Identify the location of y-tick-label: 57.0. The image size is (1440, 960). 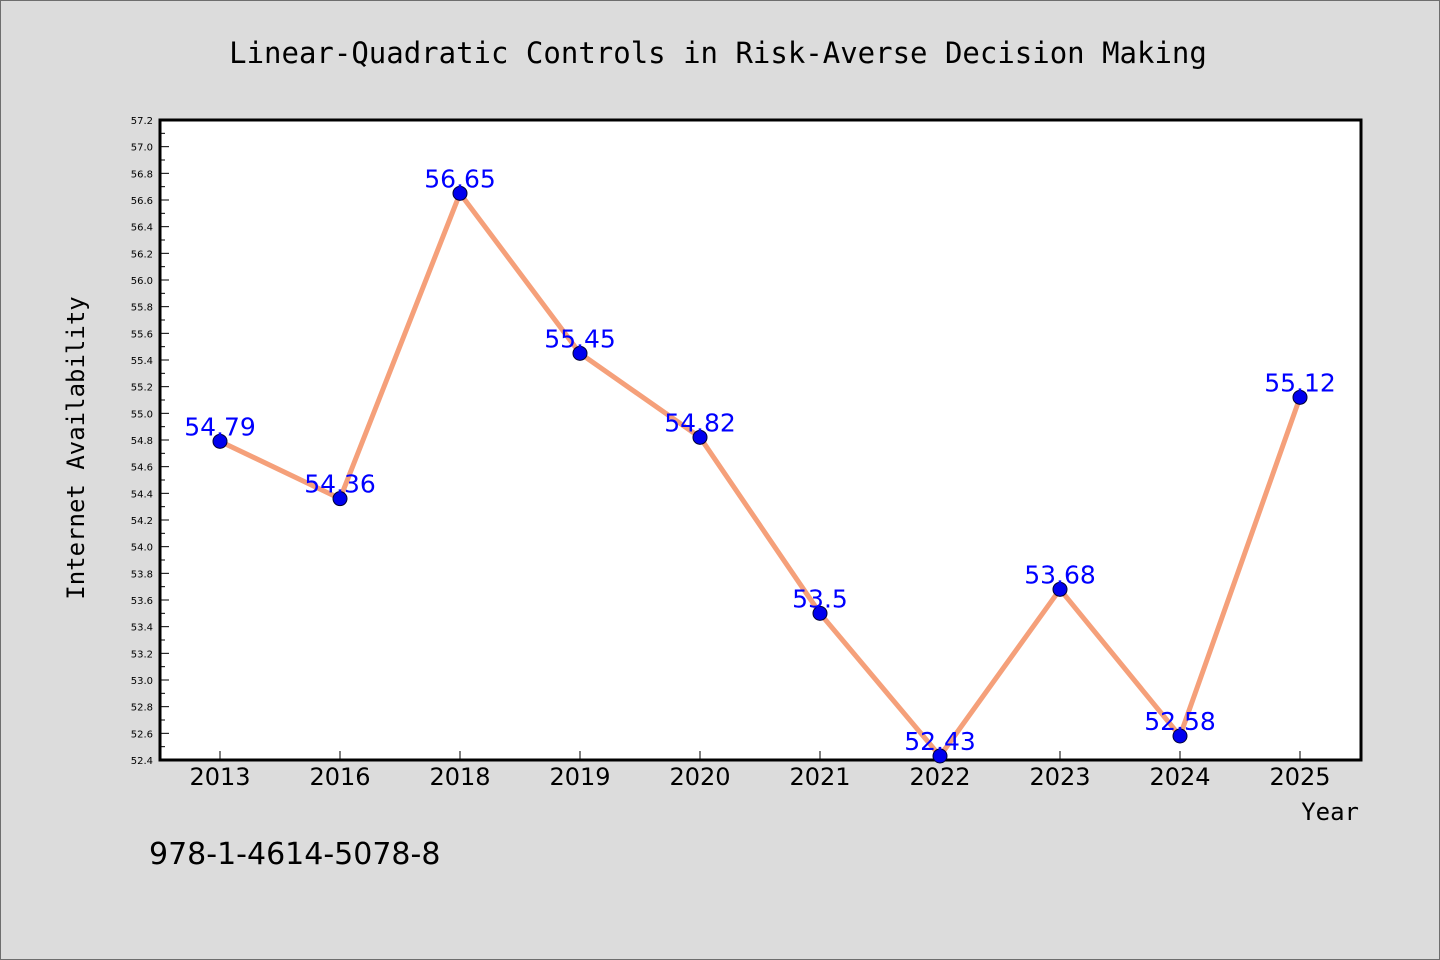
(142, 148).